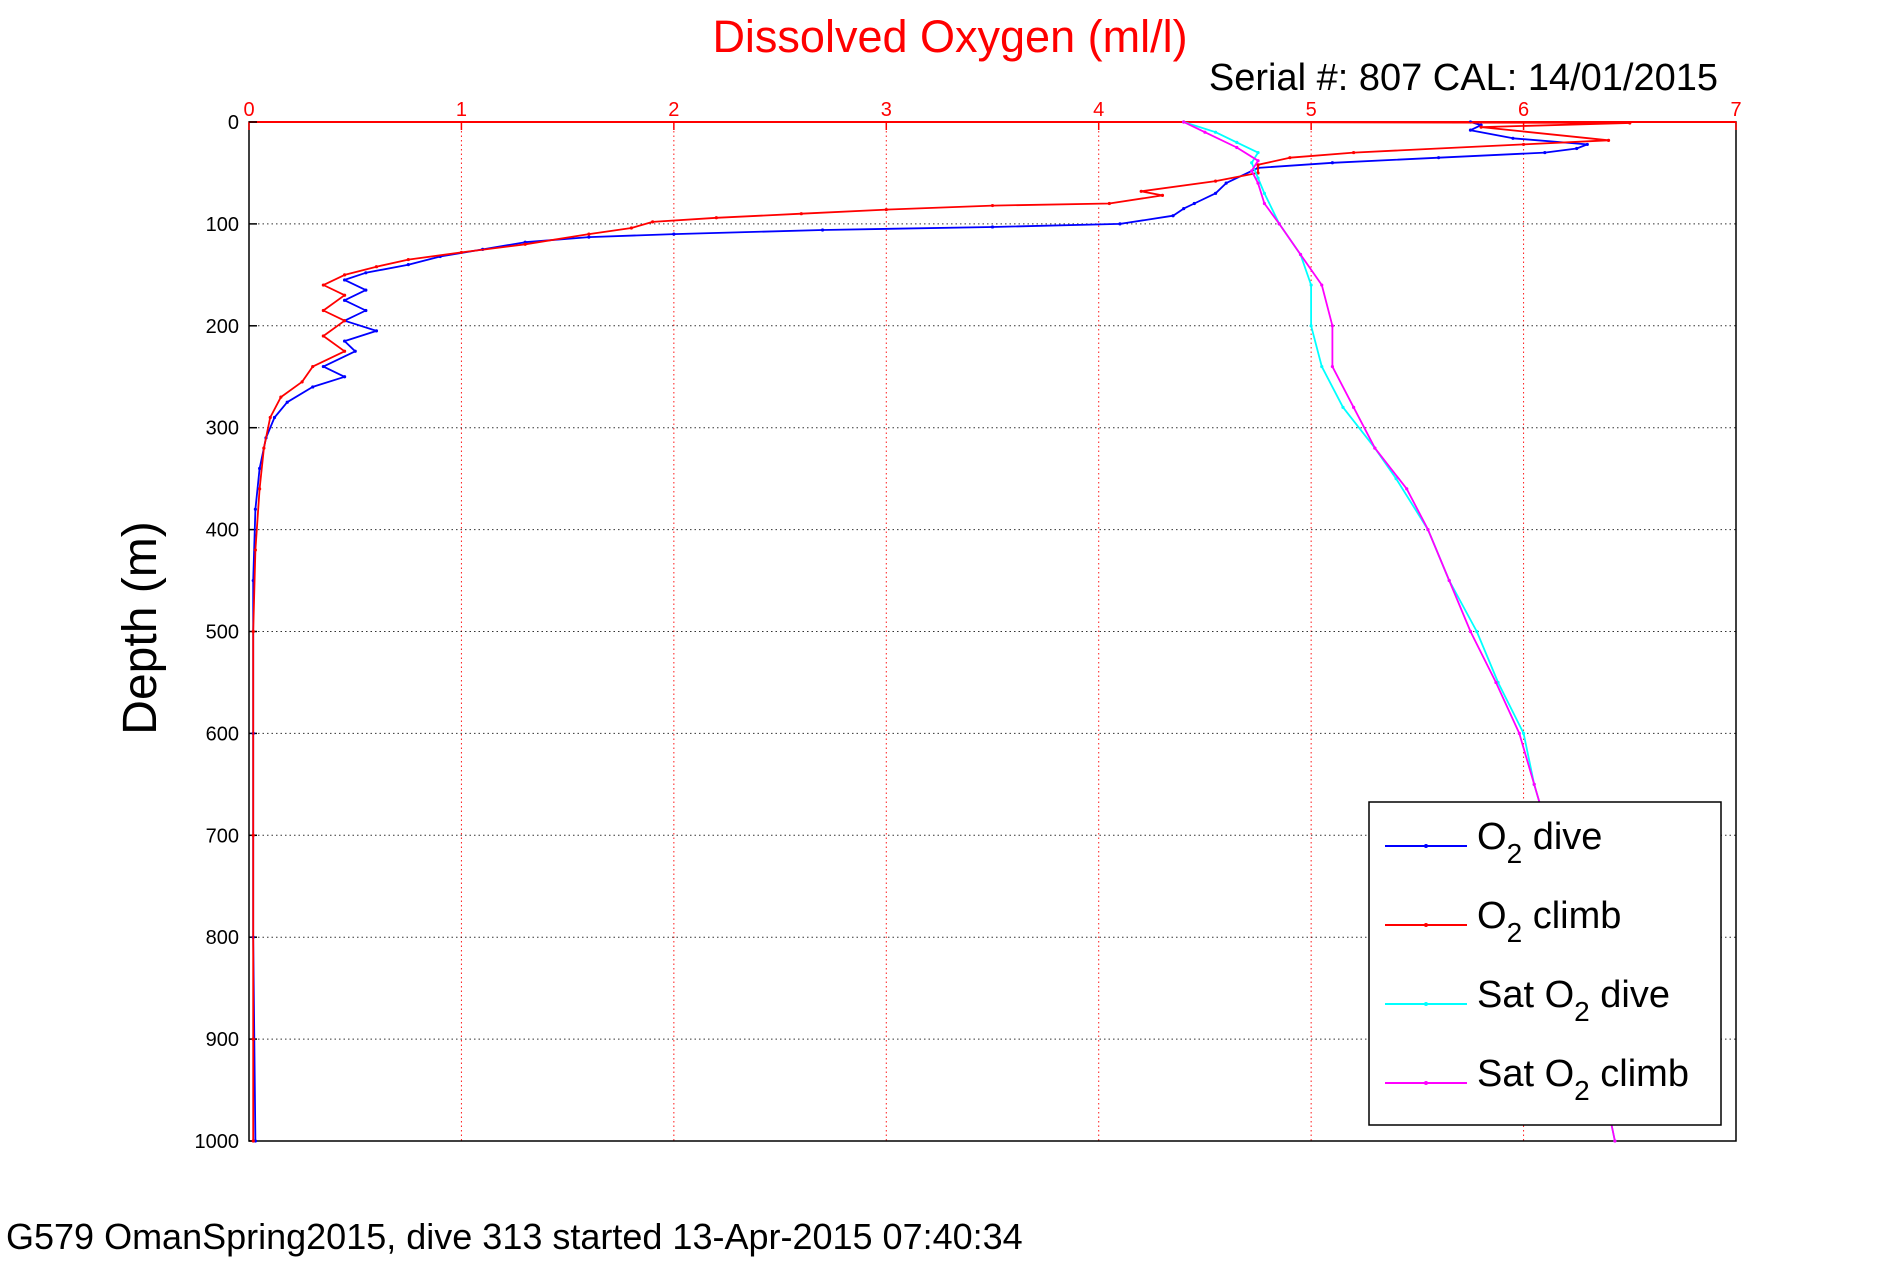 This screenshot has height=1262, width=1891. What do you see at coordinates (1523, 110) in the screenshot?
I see `x-tick-label: 6` at bounding box center [1523, 110].